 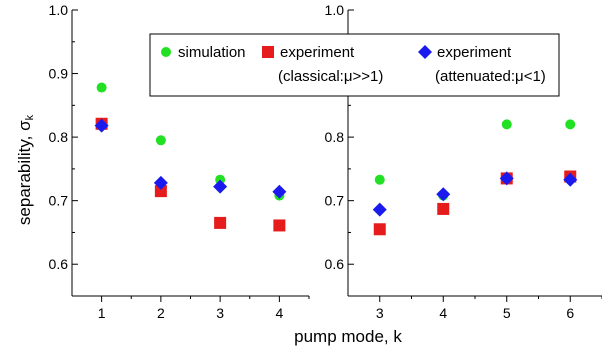 What do you see at coordinates (380, 313) in the screenshot?
I see `x-tick-label-right: 3` at bounding box center [380, 313].